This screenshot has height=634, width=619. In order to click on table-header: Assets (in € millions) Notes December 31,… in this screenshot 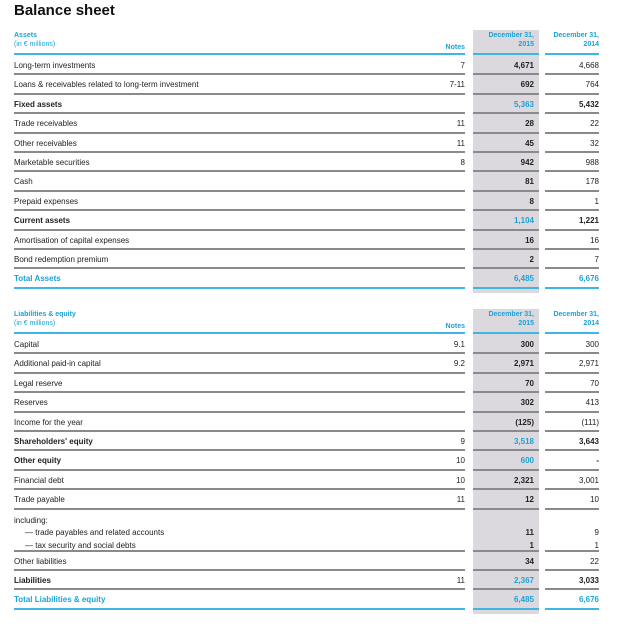, I will do `click(309, 43)`.